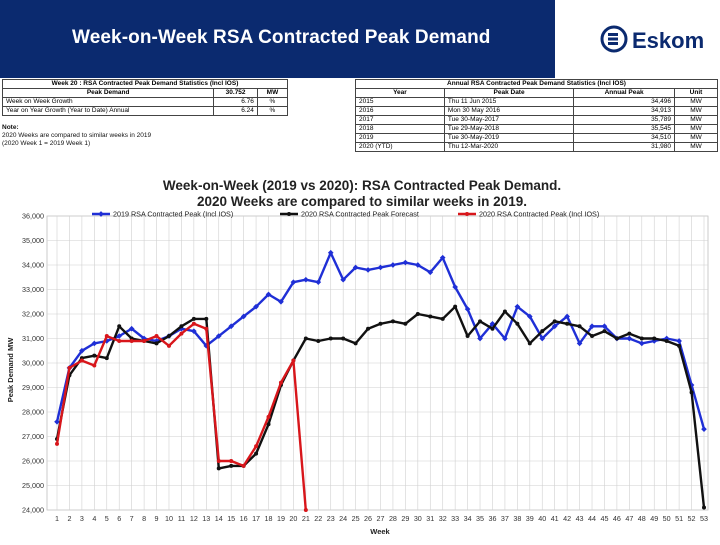 The image size is (720, 545). I want to click on x-tick-label: 45, so click(604, 518).